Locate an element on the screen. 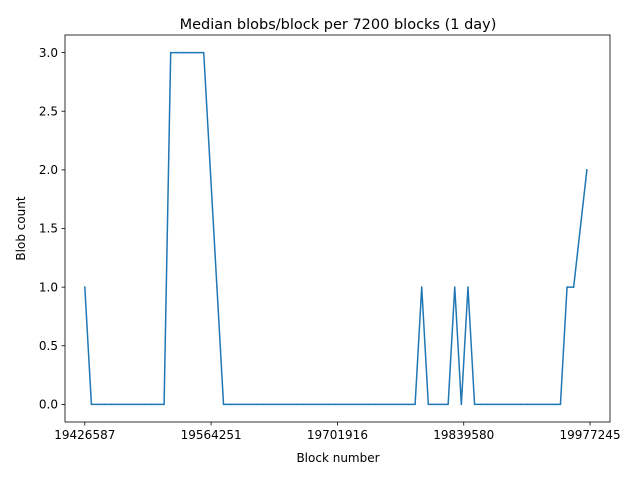 The height and width of the screenshot is (480, 640). y-tick-label: 1.5 is located at coordinates (48, 229).